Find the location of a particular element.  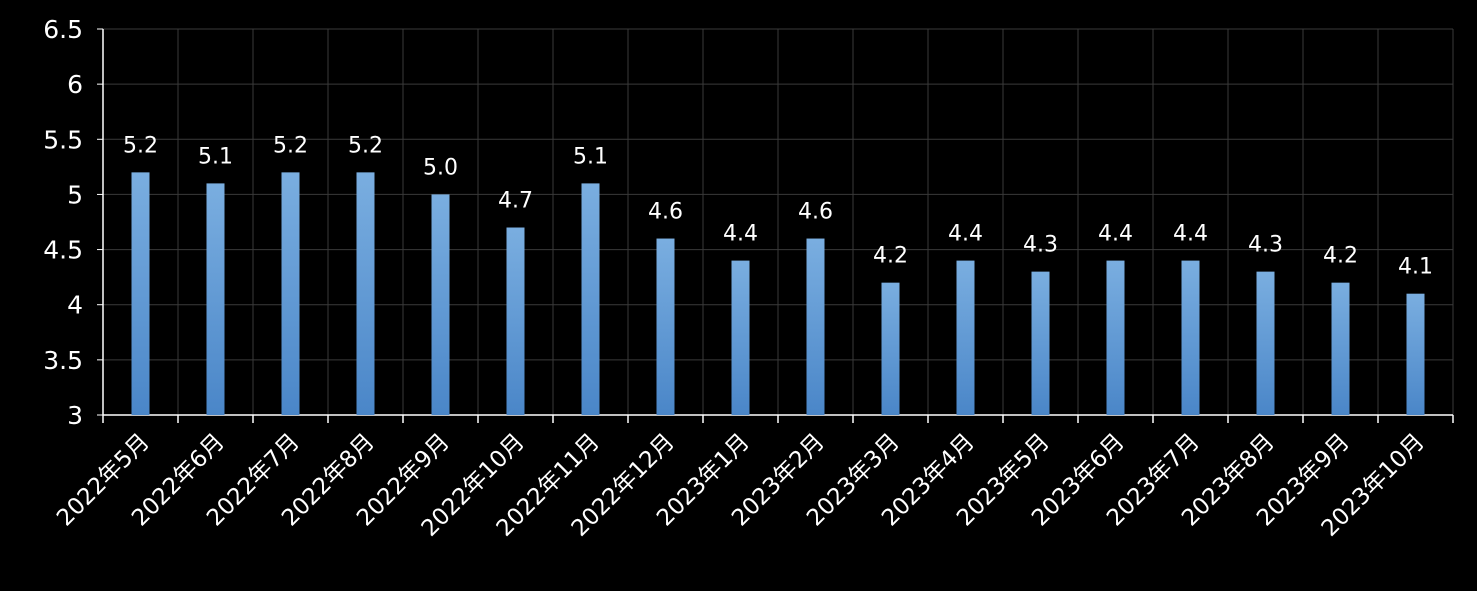

data-label: 4.7 is located at coordinates (515, 201).